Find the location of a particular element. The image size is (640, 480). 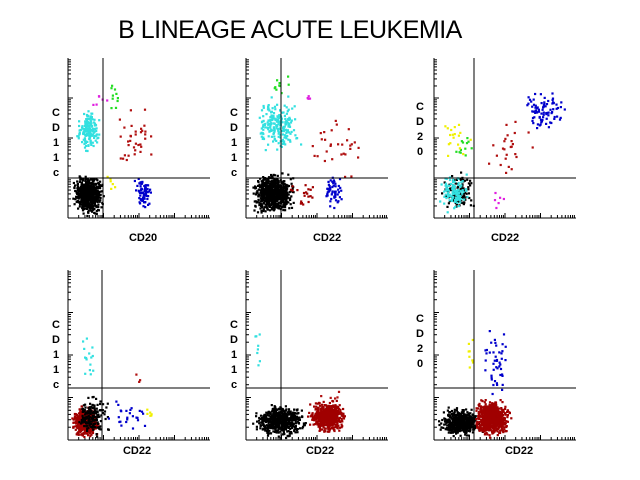

x-axis-label: CD22 is located at coordinates (137, 451).